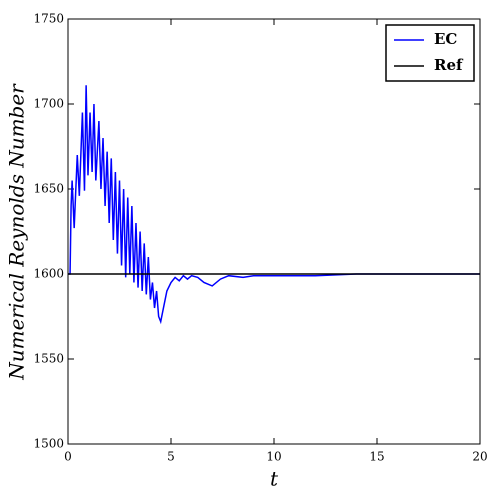  What do you see at coordinates (479, 457) in the screenshot?
I see `x-tick-label: 20` at bounding box center [479, 457].